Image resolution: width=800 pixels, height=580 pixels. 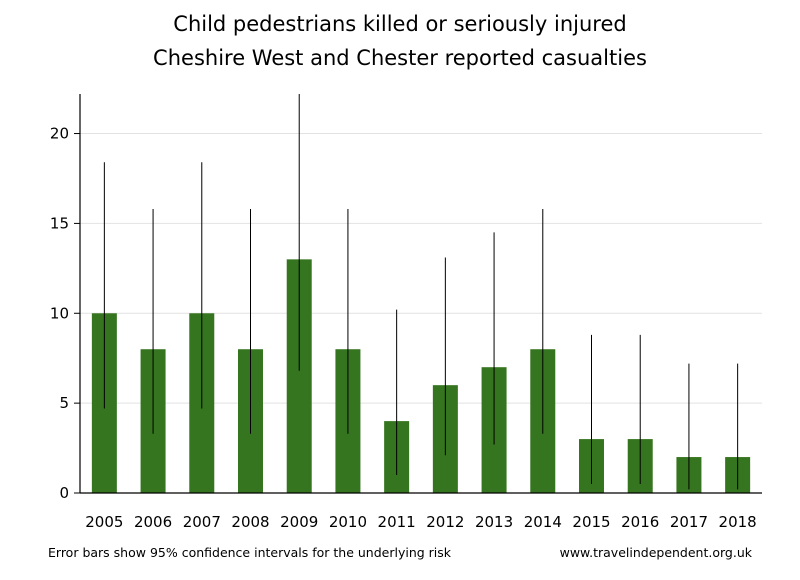 What do you see at coordinates (494, 522) in the screenshot?
I see `x-tick-label: 2013` at bounding box center [494, 522].